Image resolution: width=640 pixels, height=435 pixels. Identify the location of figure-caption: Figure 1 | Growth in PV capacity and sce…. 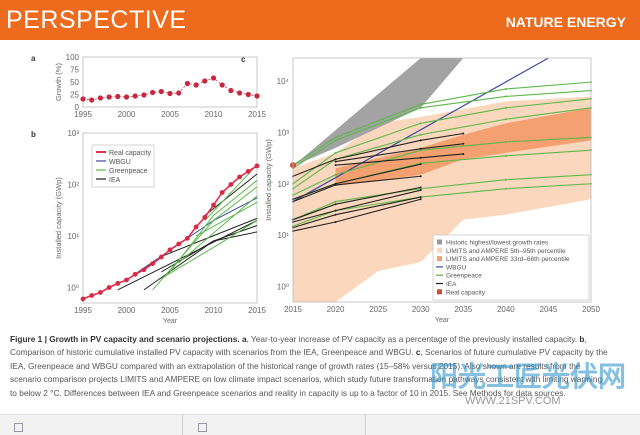
(310, 366).